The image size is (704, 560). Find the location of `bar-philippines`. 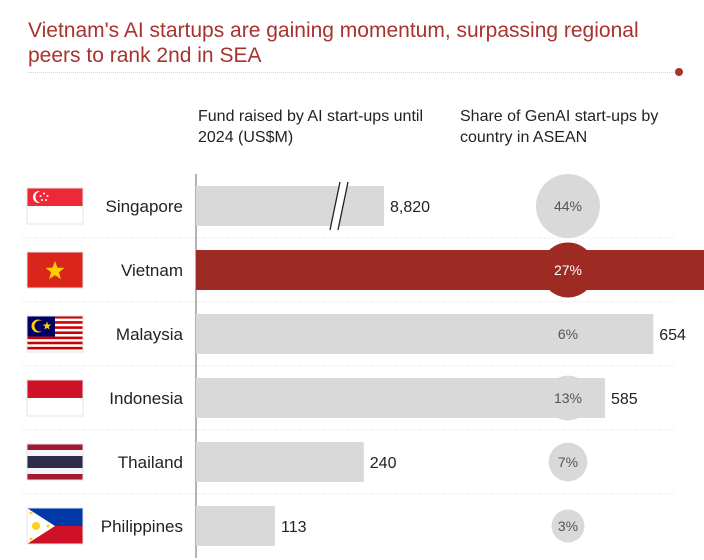

bar-philippines is located at coordinates (235, 526).